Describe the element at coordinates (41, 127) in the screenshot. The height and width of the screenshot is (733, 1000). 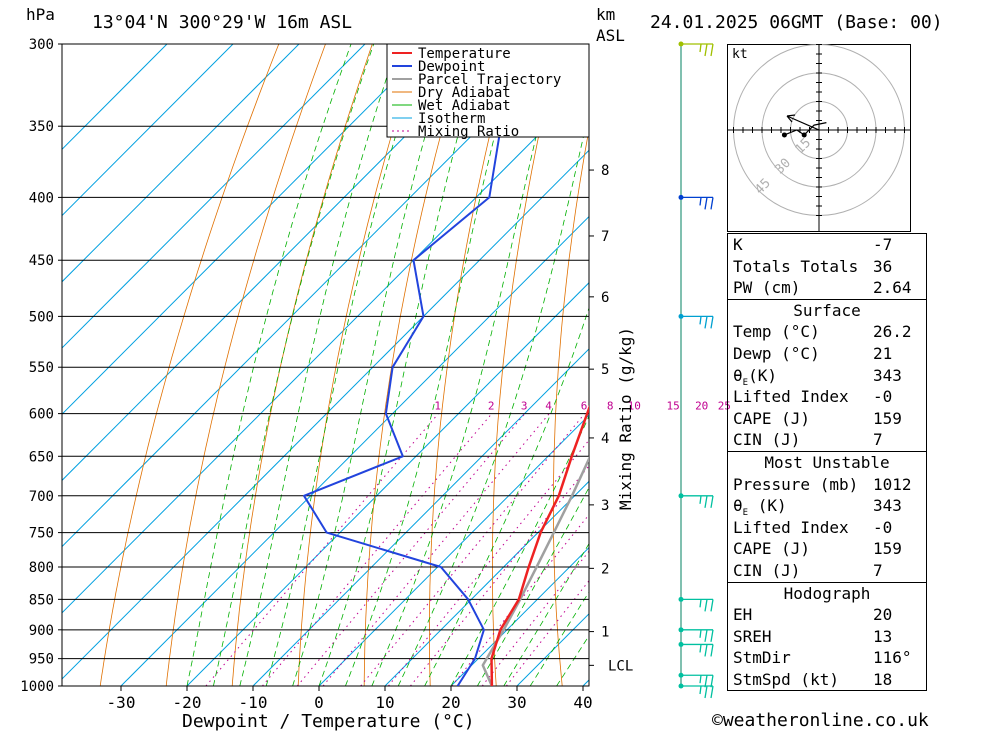
I see `pressure-tick-label: 350` at that location.